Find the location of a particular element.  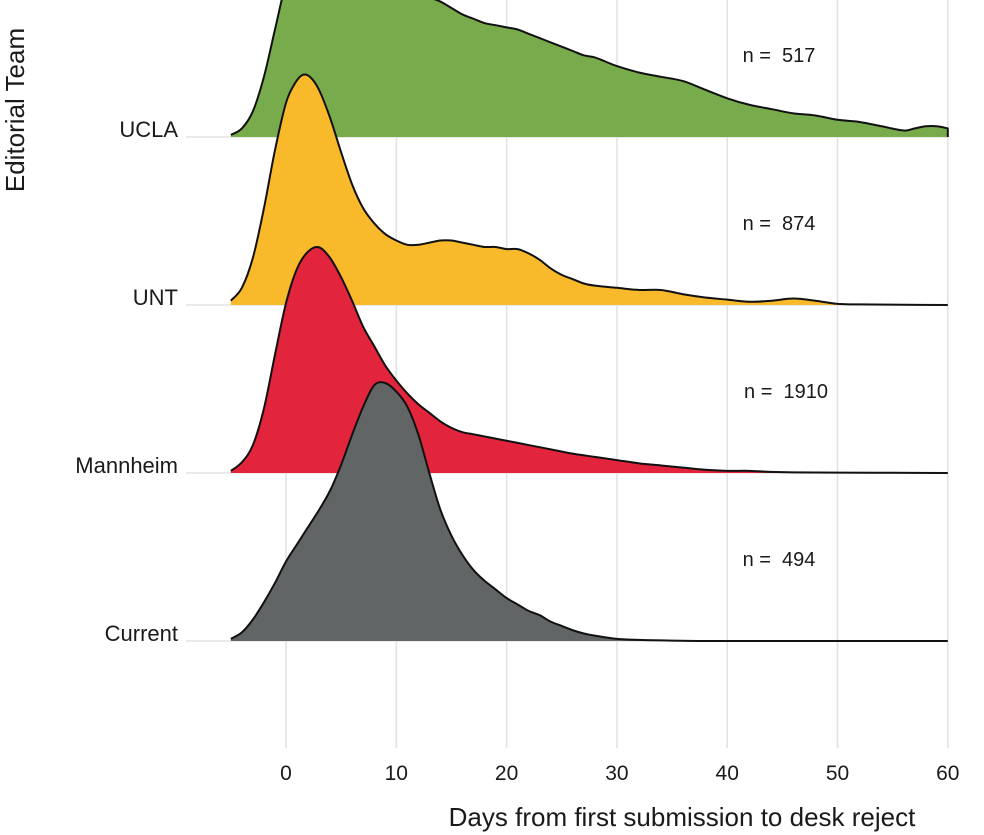

n-label-ucla: n = 517 is located at coordinates (779, 56).